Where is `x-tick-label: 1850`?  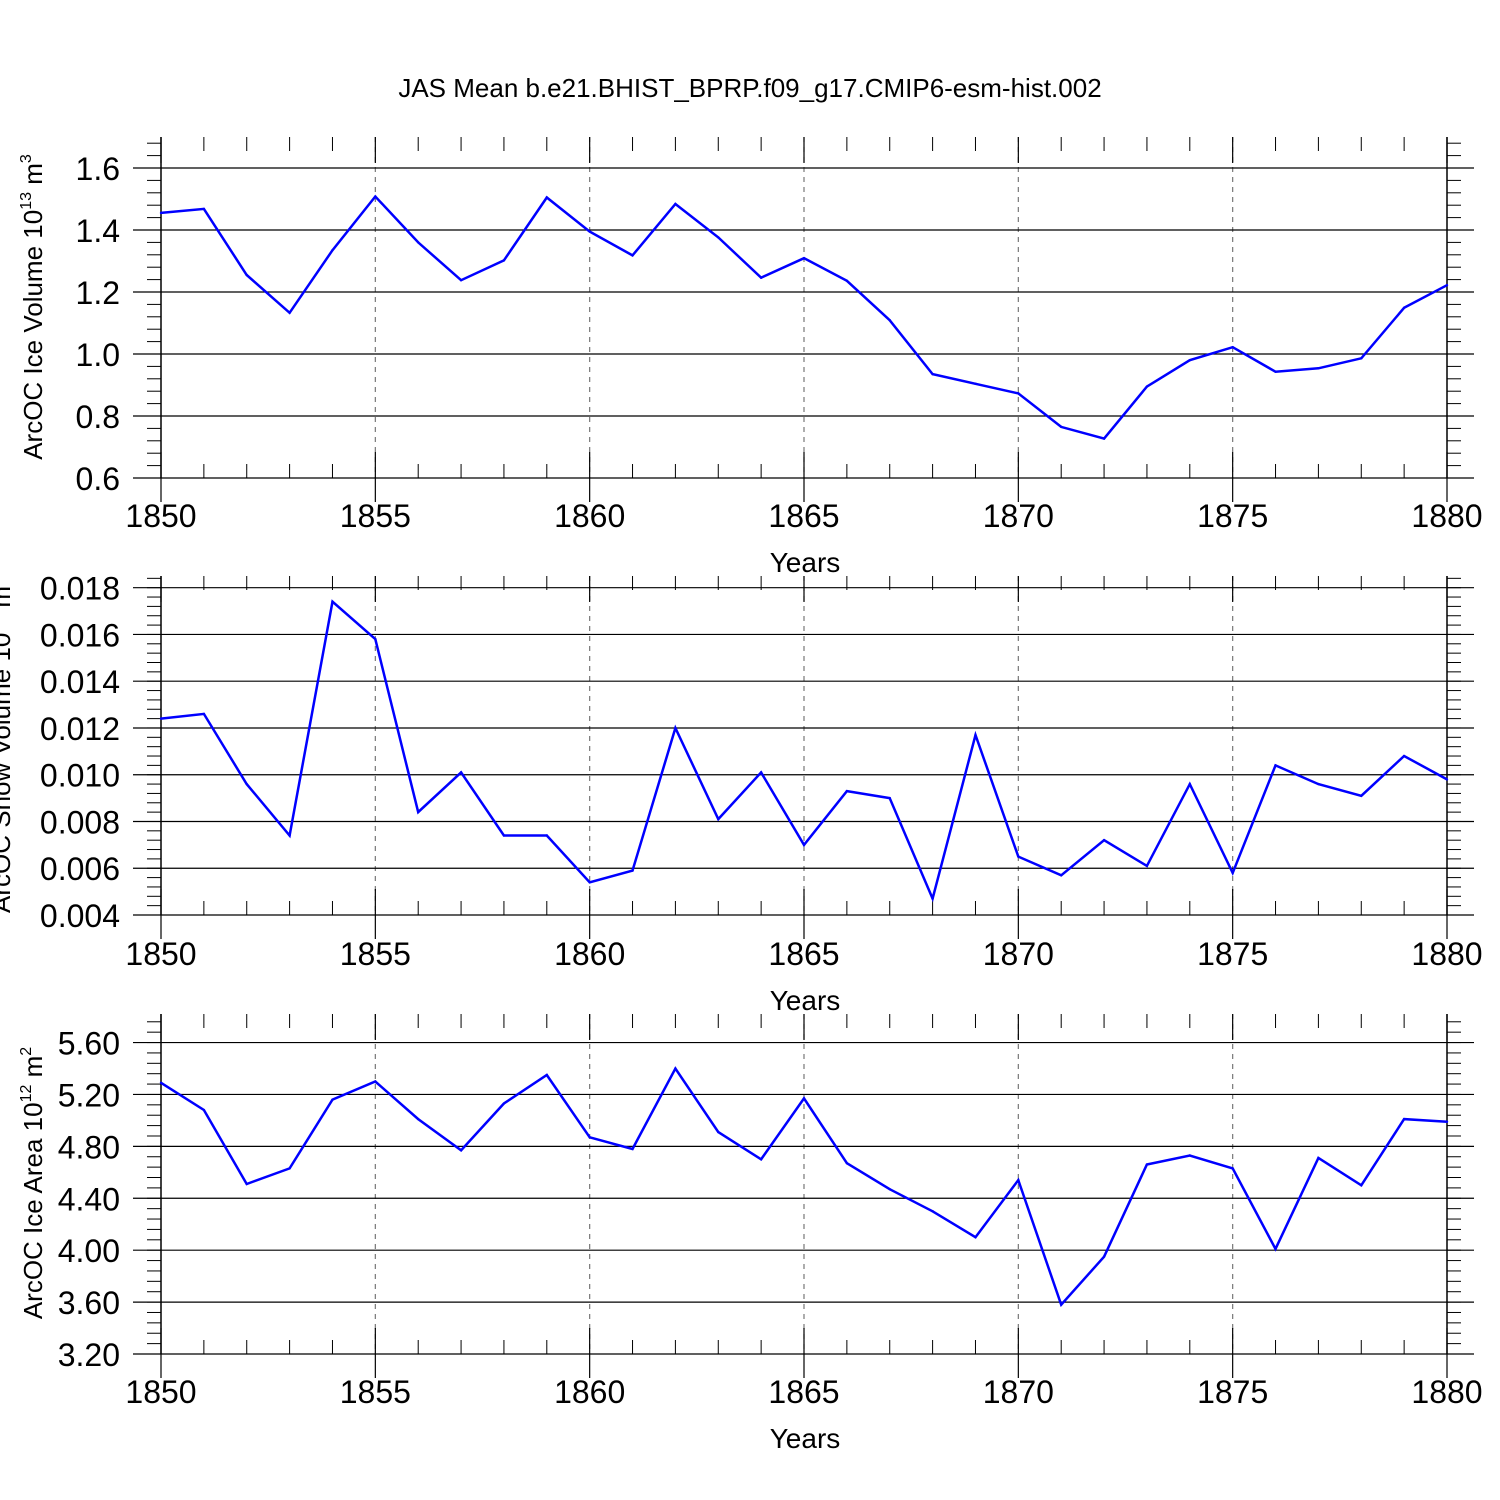 x-tick-label: 1850 is located at coordinates (160, 1392).